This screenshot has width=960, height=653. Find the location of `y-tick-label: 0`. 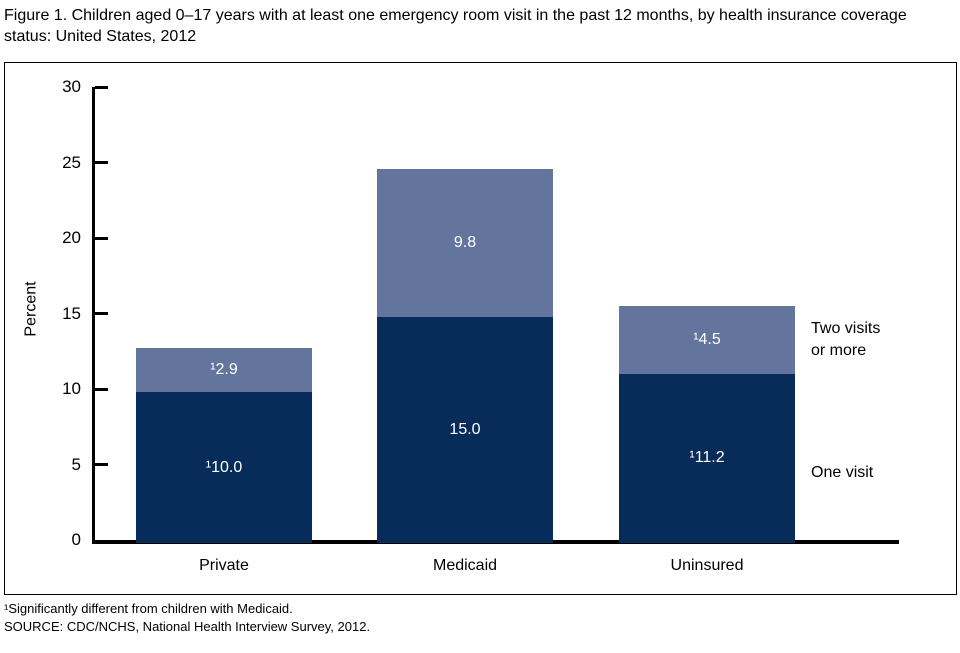

y-tick-label: 0 is located at coordinates (76, 539).